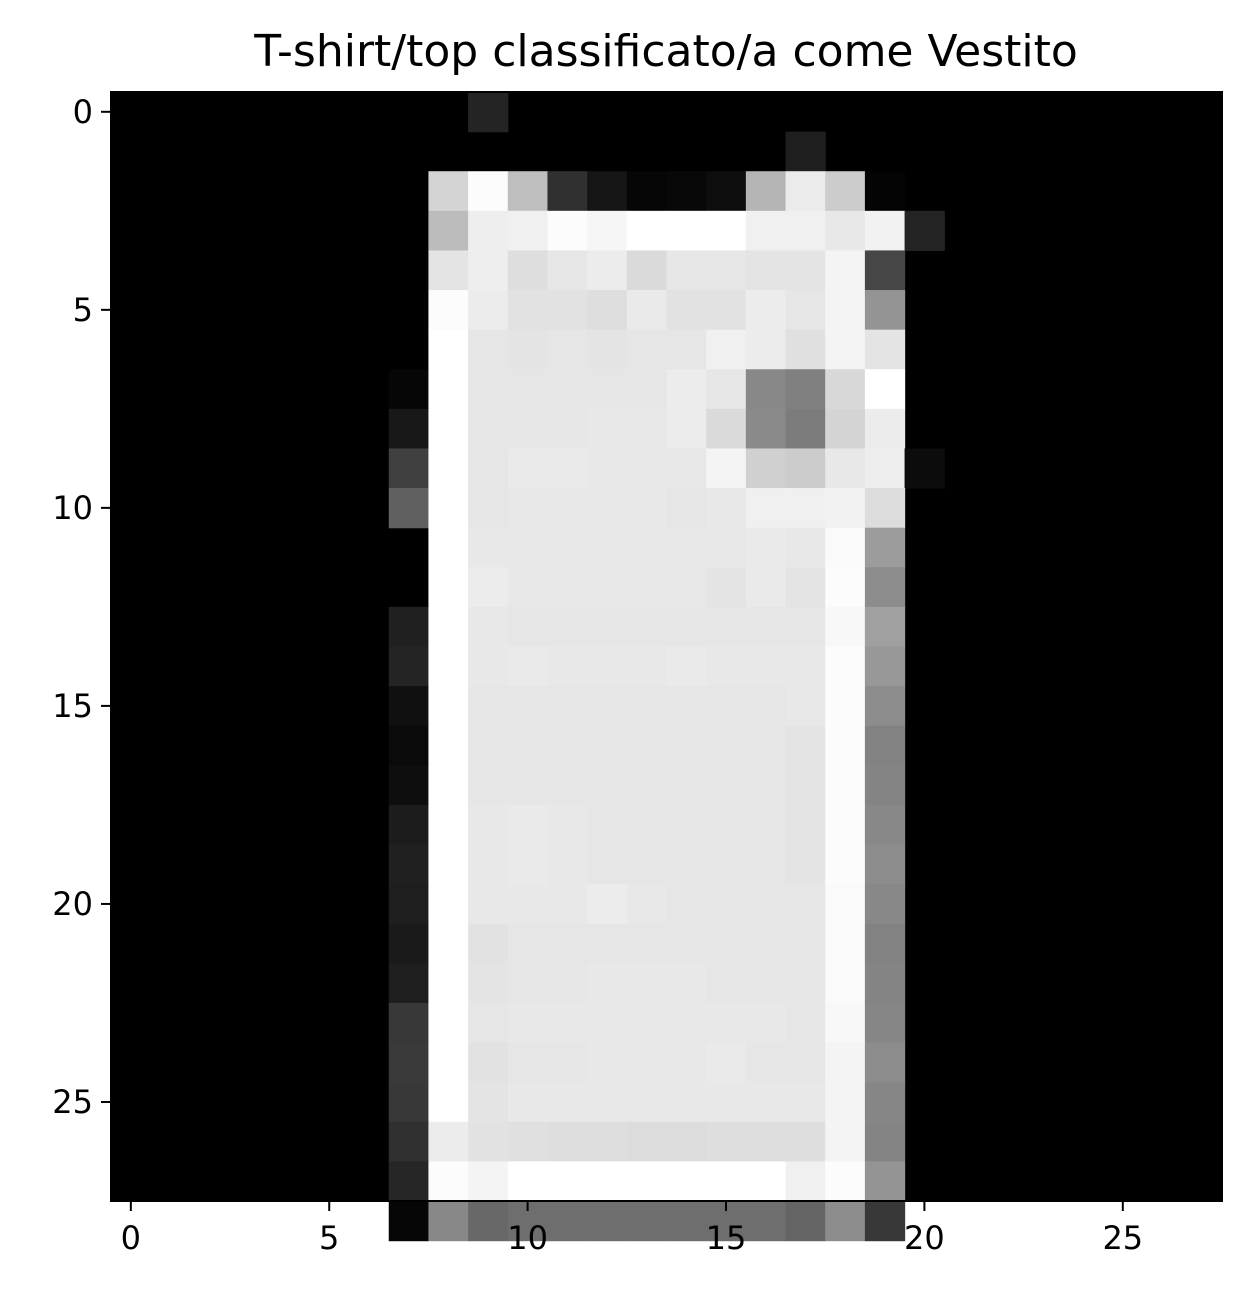 The height and width of the screenshot is (1302, 1250). I want to click on y-tick-label: 5, so click(83, 310).